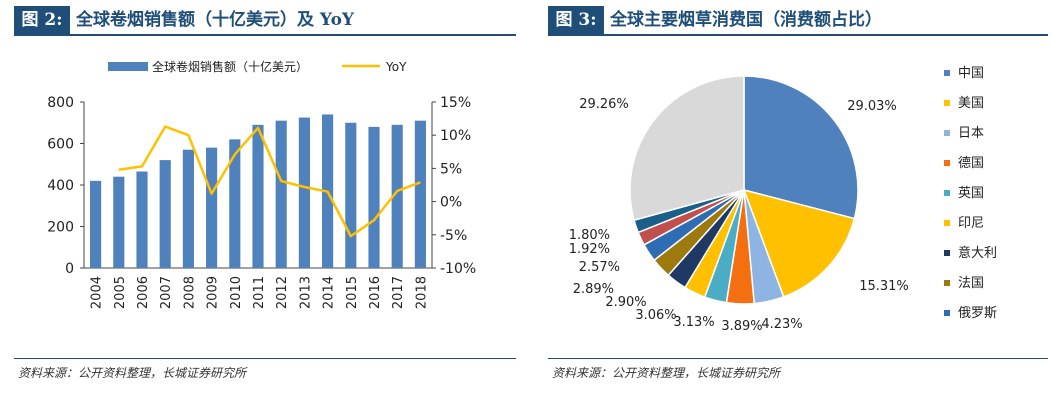  I want to click on left-tick-label: 800, so click(60, 103).